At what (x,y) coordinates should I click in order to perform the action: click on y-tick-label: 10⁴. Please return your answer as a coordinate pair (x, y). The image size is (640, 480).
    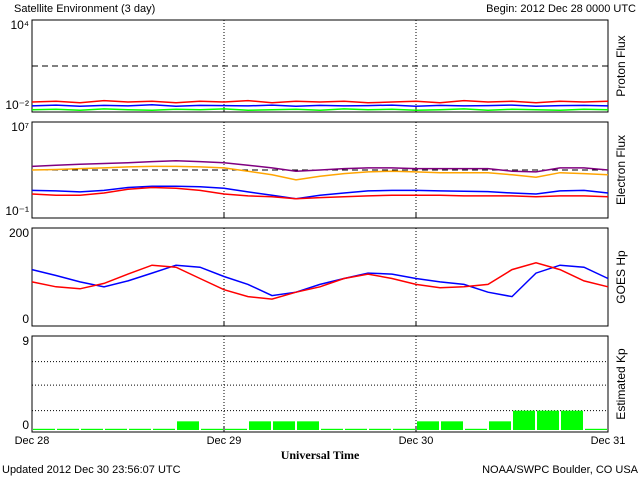
    Looking at the image, I should click on (19, 25).